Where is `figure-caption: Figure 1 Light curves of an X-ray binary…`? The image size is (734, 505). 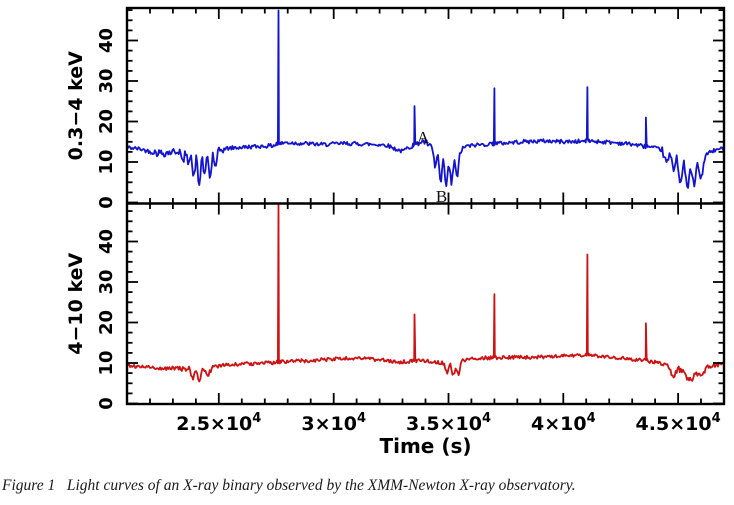 figure-caption: Figure 1 Light curves of an X-ray binary… is located at coordinates (289, 485).